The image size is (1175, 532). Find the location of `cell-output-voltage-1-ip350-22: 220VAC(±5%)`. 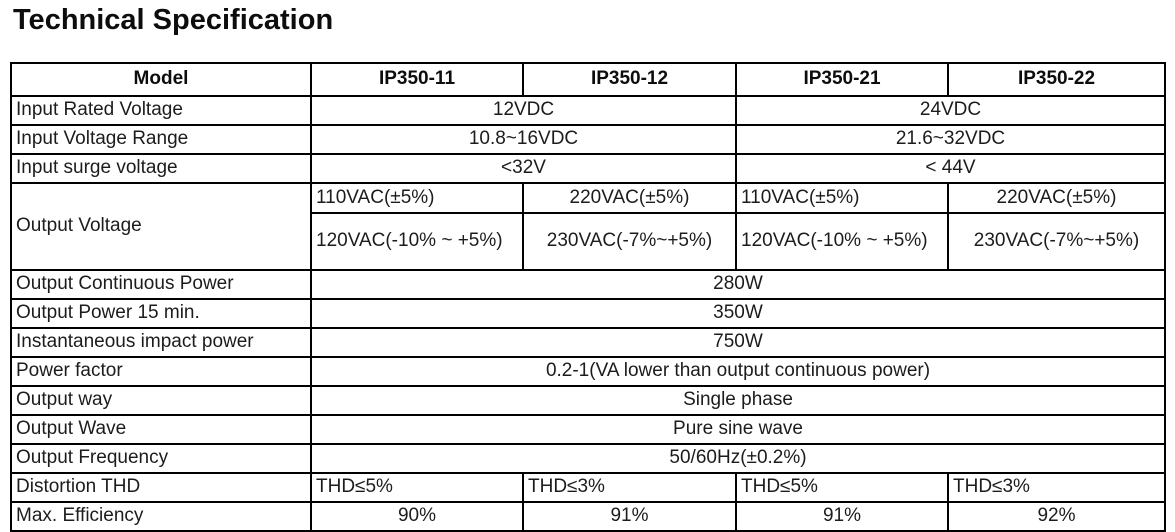

cell-output-voltage-1-ip350-22: 220VAC(±5%) is located at coordinates (1056, 198).